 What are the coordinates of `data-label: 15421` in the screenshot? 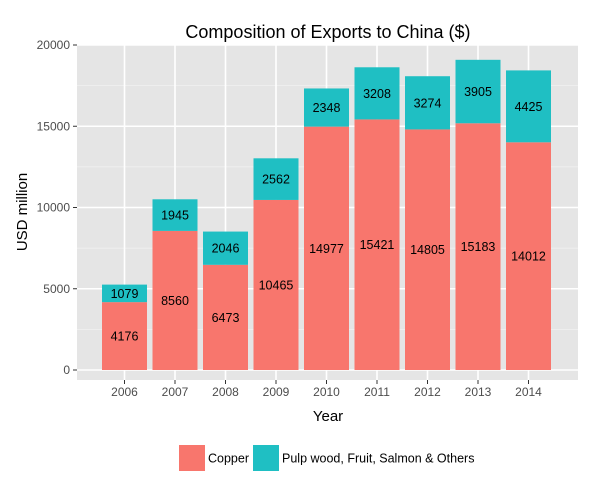 It's located at (377, 245).